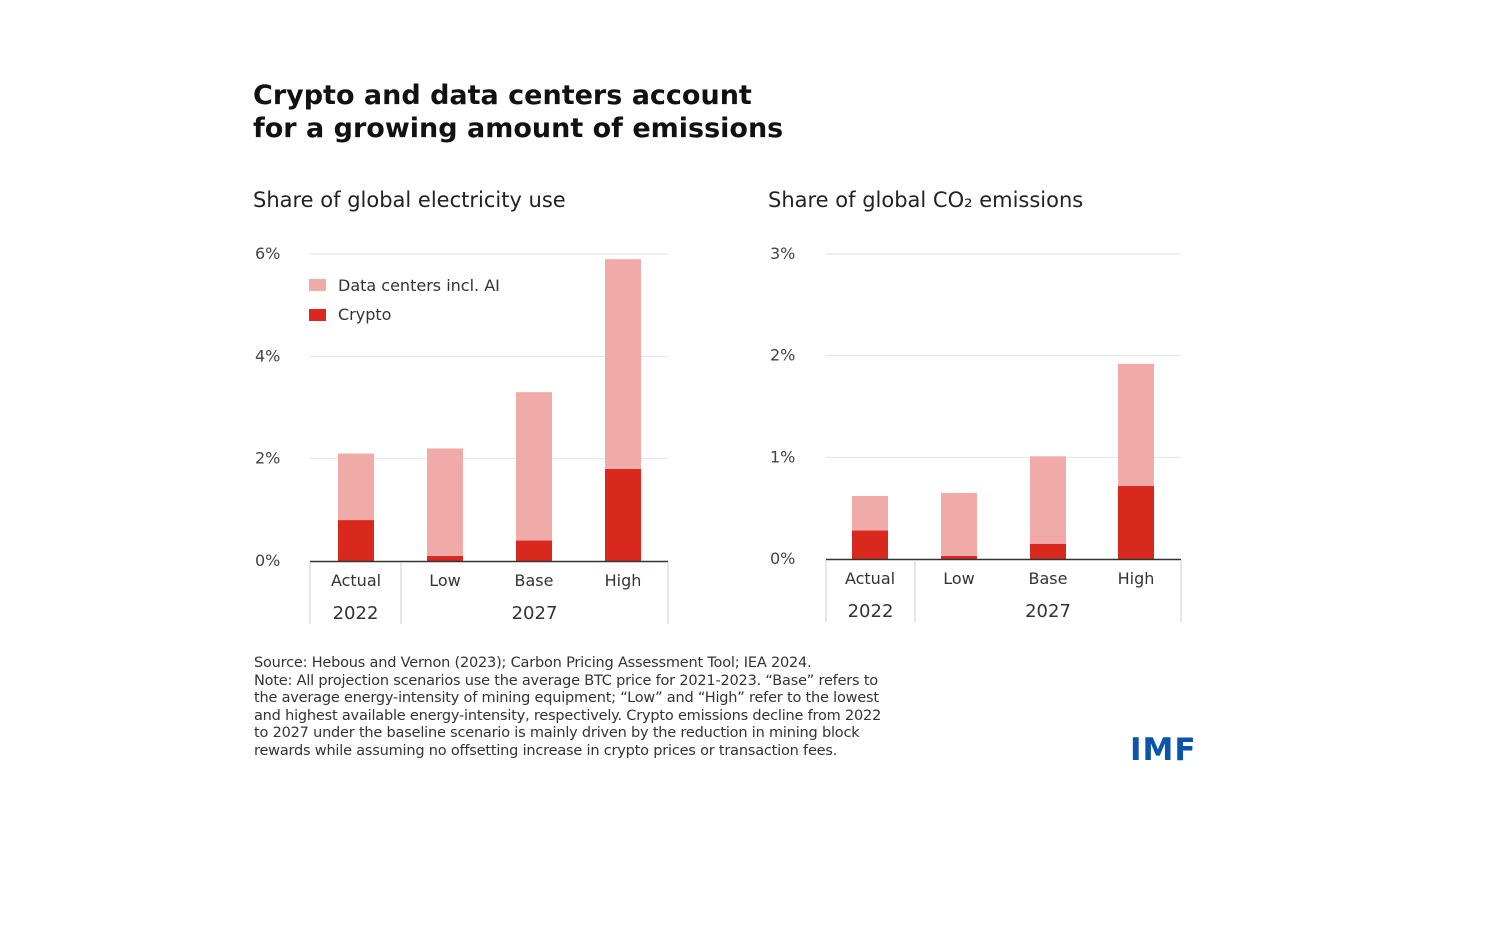 Image resolution: width=1508 pixels, height=950 pixels. Describe the element at coordinates (404, 300) in the screenshot. I see `legend: Data centers incl. AI Crypto` at that location.